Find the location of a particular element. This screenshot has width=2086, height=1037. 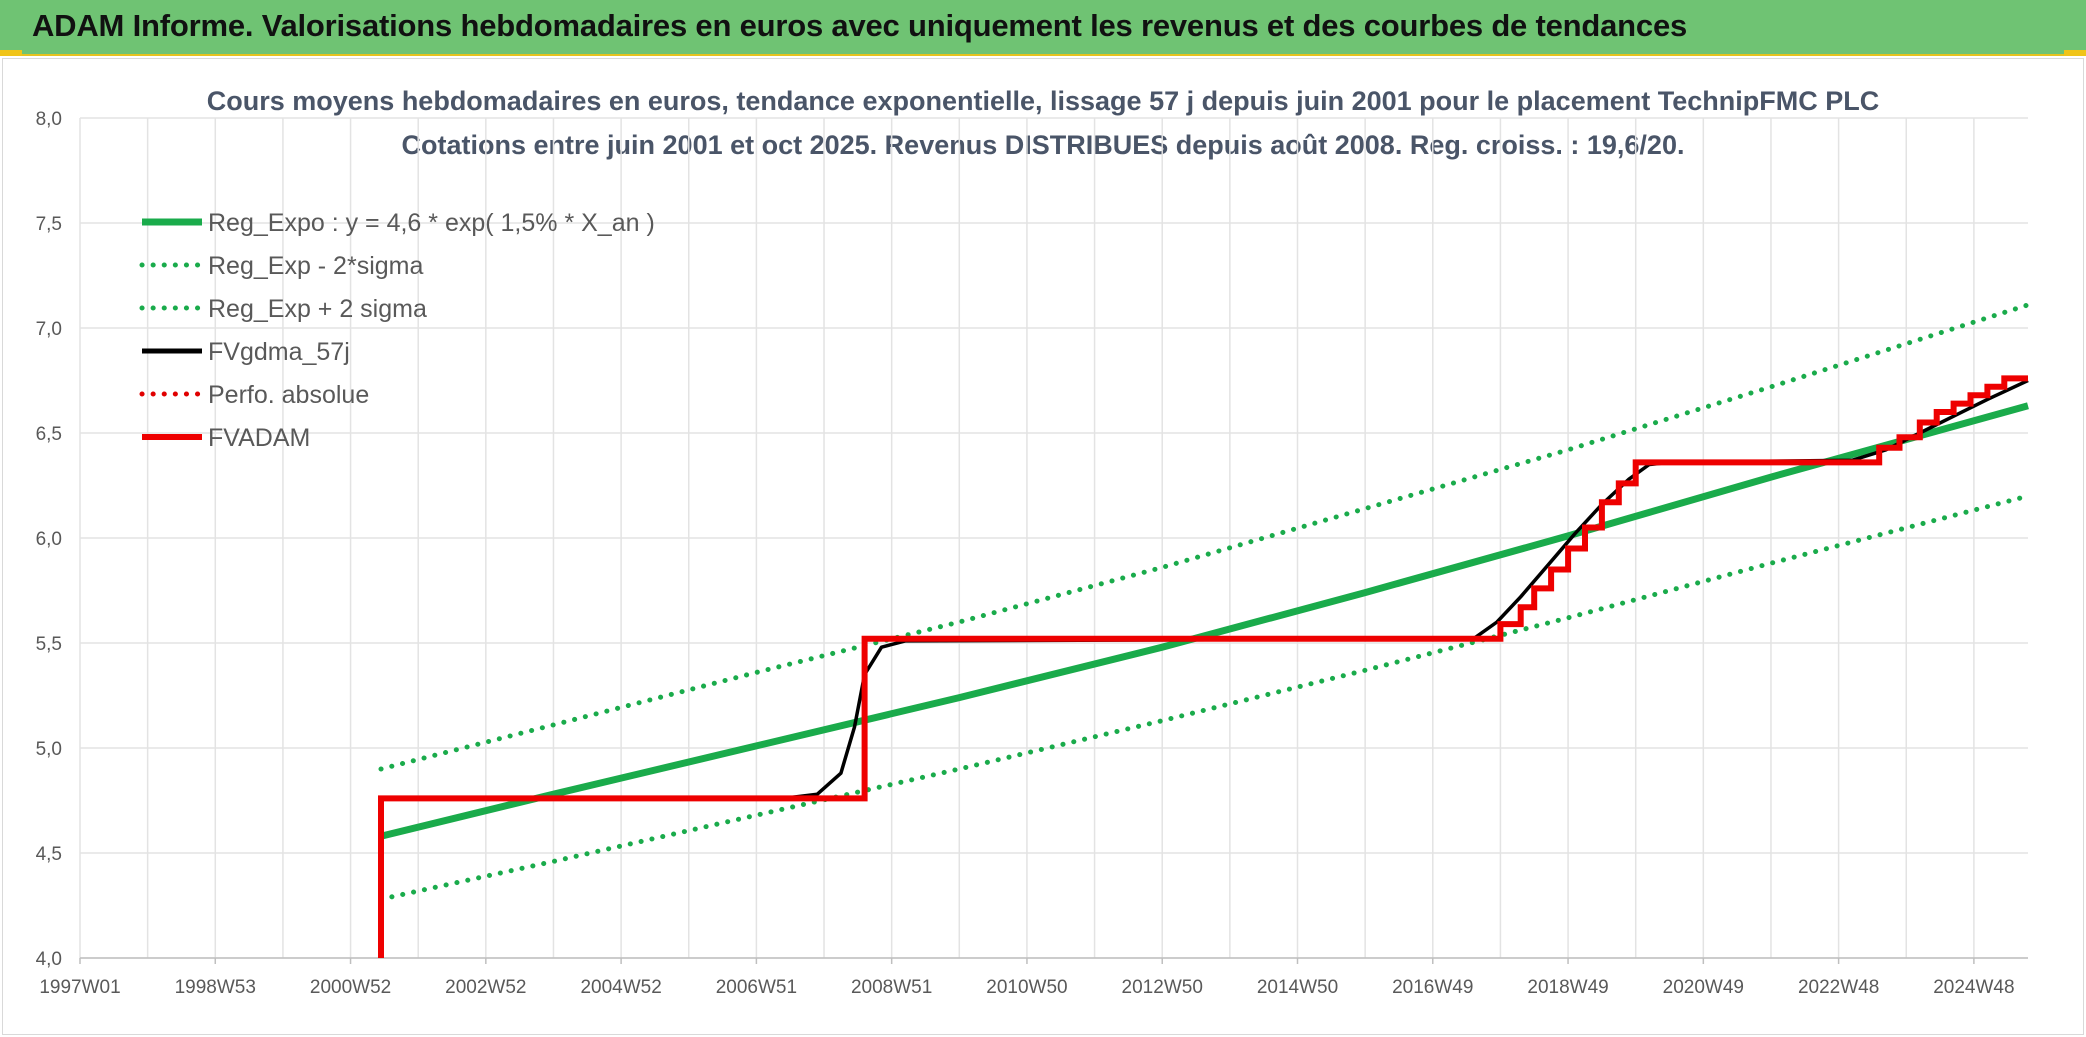

x-tick-label: 2018W49 is located at coordinates (1567, 987).